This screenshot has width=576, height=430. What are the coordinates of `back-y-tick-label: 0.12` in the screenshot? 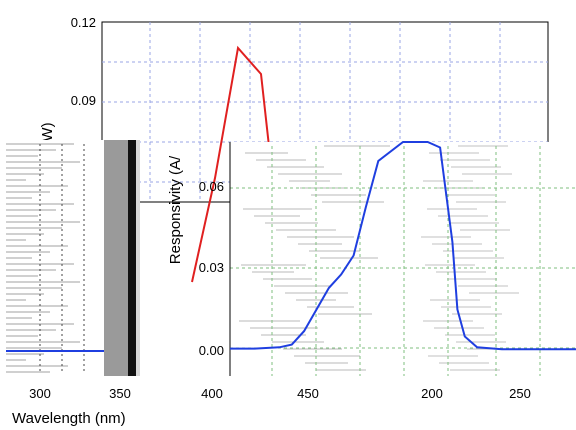 It's located at (83, 22).